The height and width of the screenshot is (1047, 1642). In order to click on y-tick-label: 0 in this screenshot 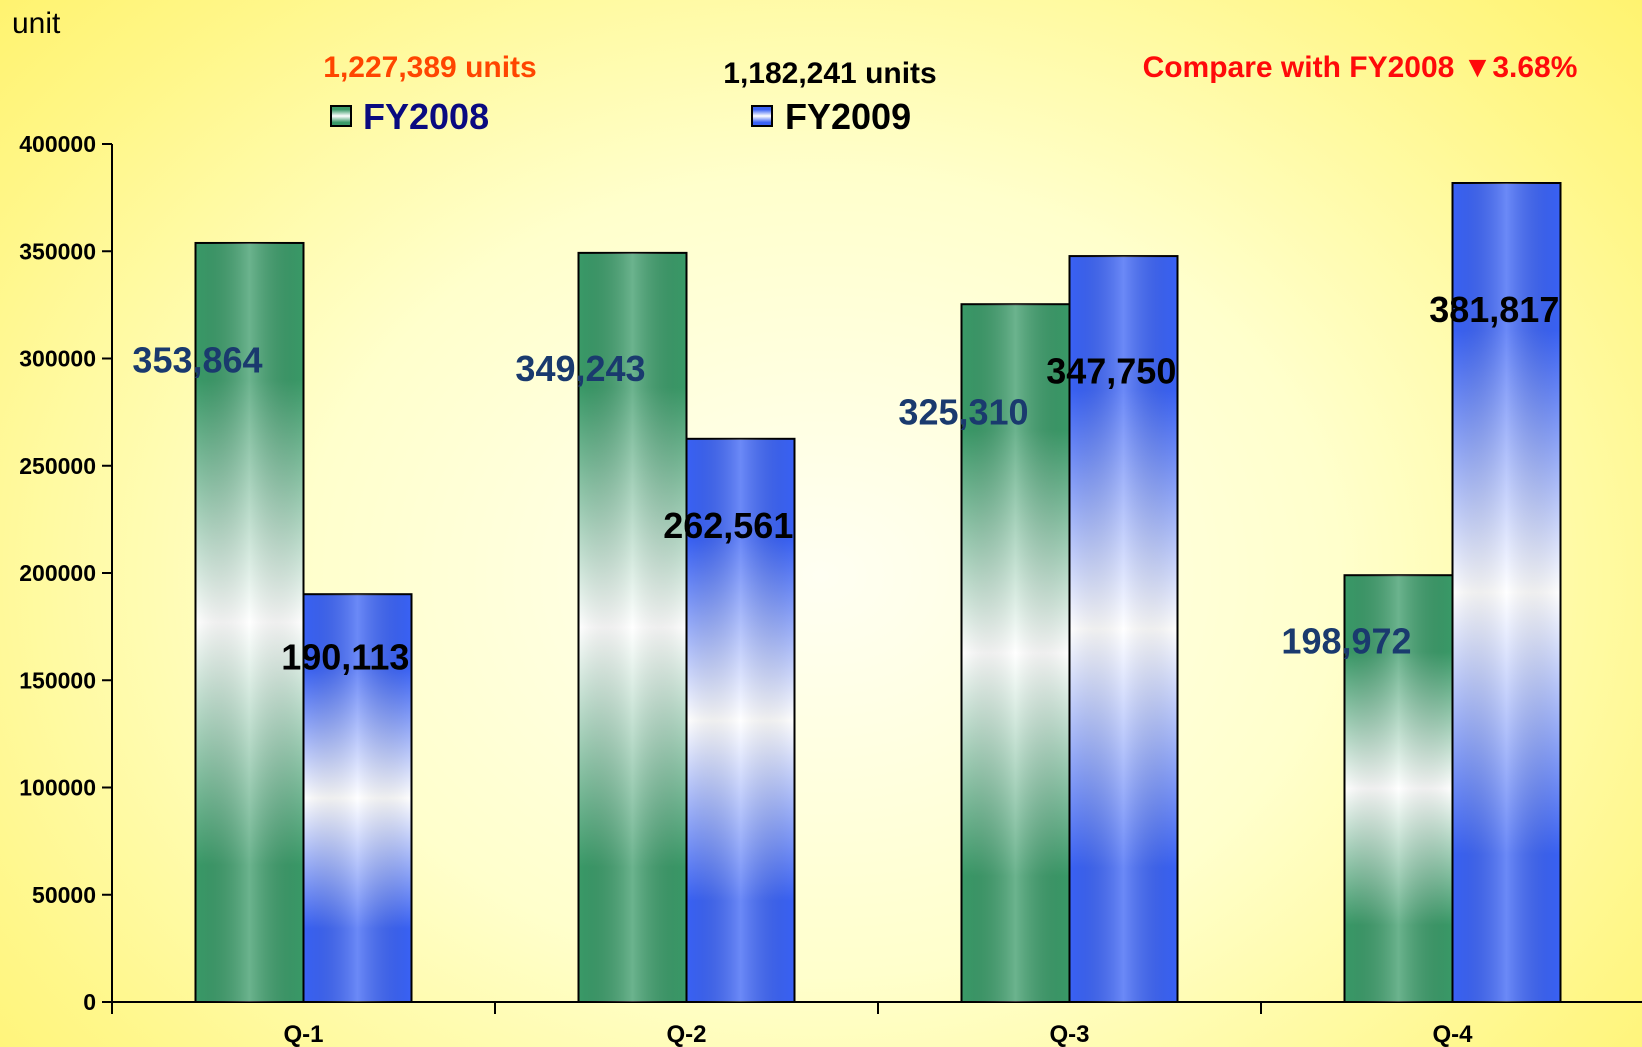, I will do `click(89, 1002)`.